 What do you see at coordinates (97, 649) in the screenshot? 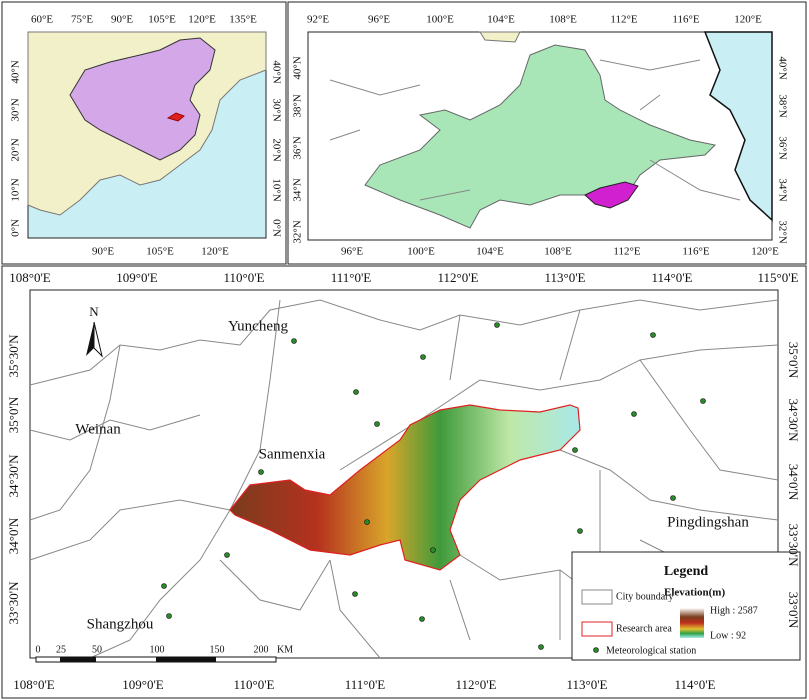
I see `scale-label: 50` at bounding box center [97, 649].